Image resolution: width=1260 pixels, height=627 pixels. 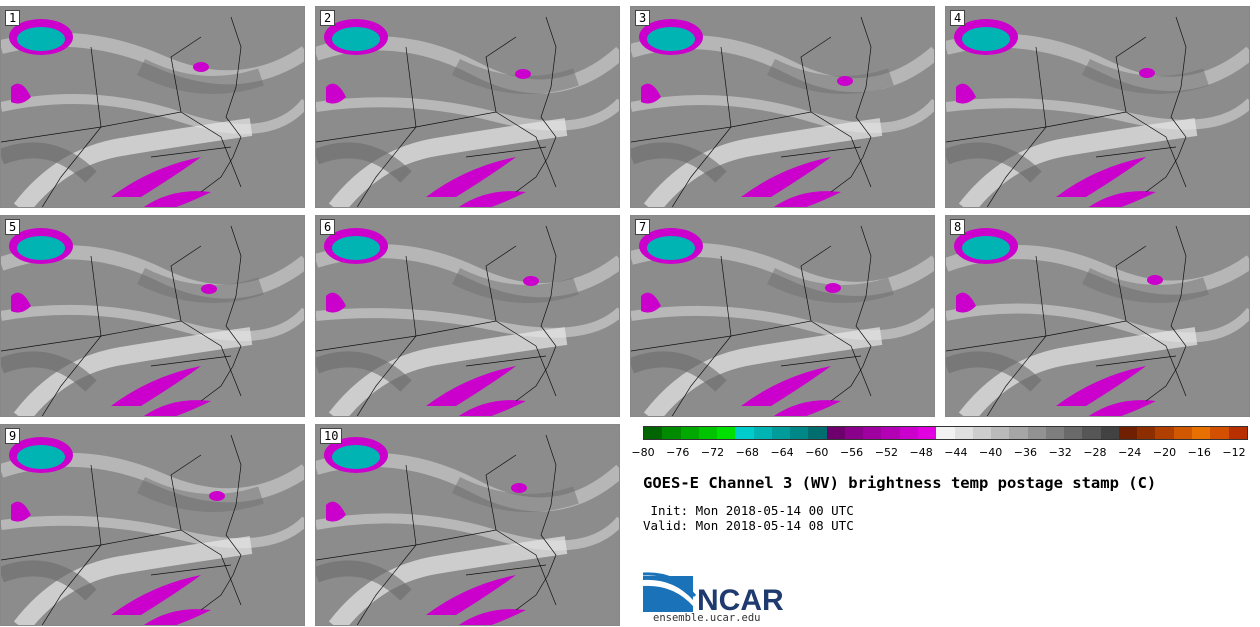 I want to click on map-panel: 9, so click(x=152, y=525).